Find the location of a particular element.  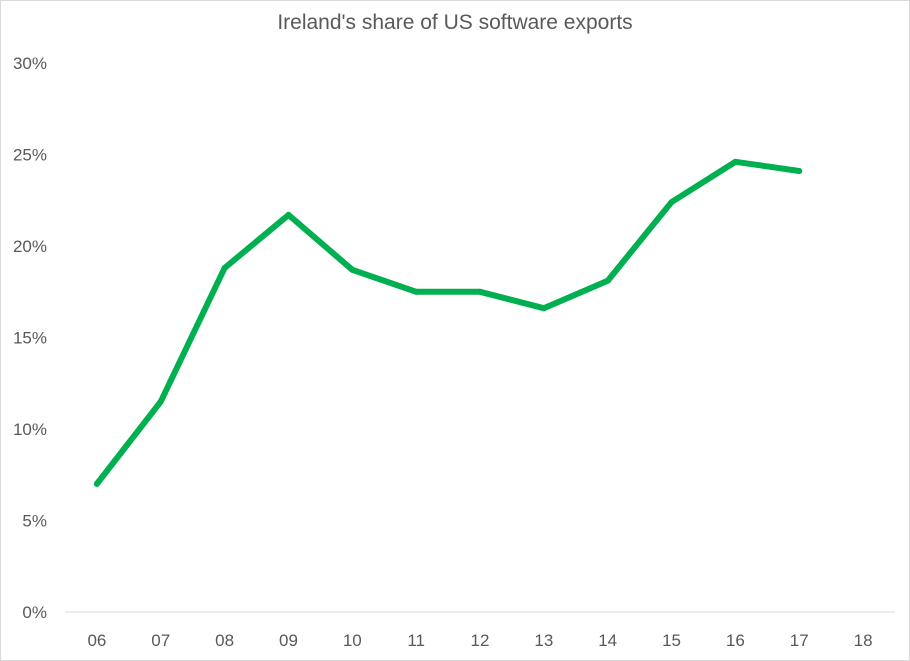

x-tick-label: 07 is located at coordinates (160, 640).